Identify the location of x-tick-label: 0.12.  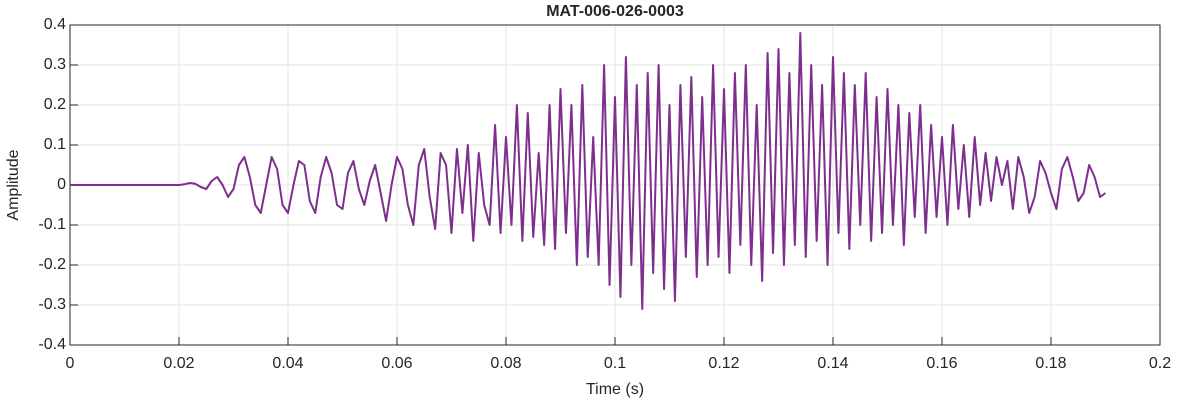
(723, 363).